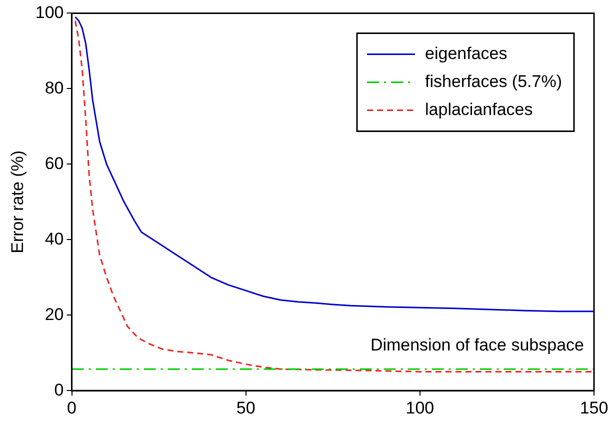  I want to click on y-tick-label: 80, so click(54, 88).